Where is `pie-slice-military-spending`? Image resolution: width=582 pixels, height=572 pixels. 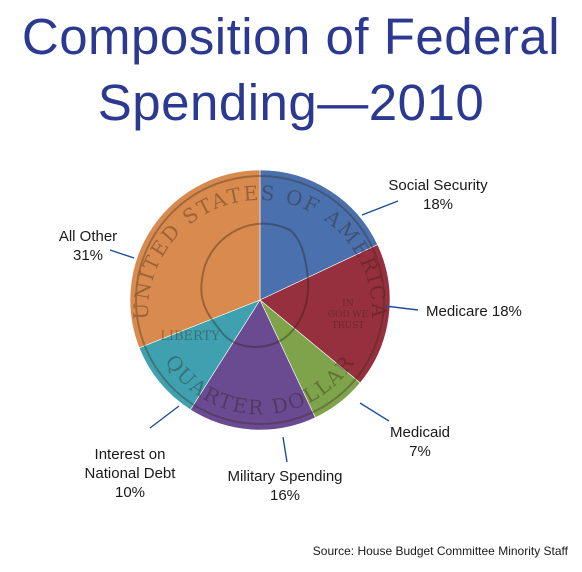
pie-slice-military-spending is located at coordinates (252, 365).